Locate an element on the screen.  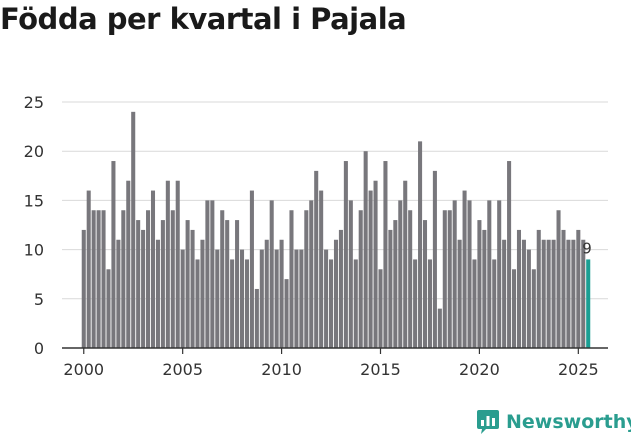
y-tick-label: 15 is located at coordinates (34, 200).